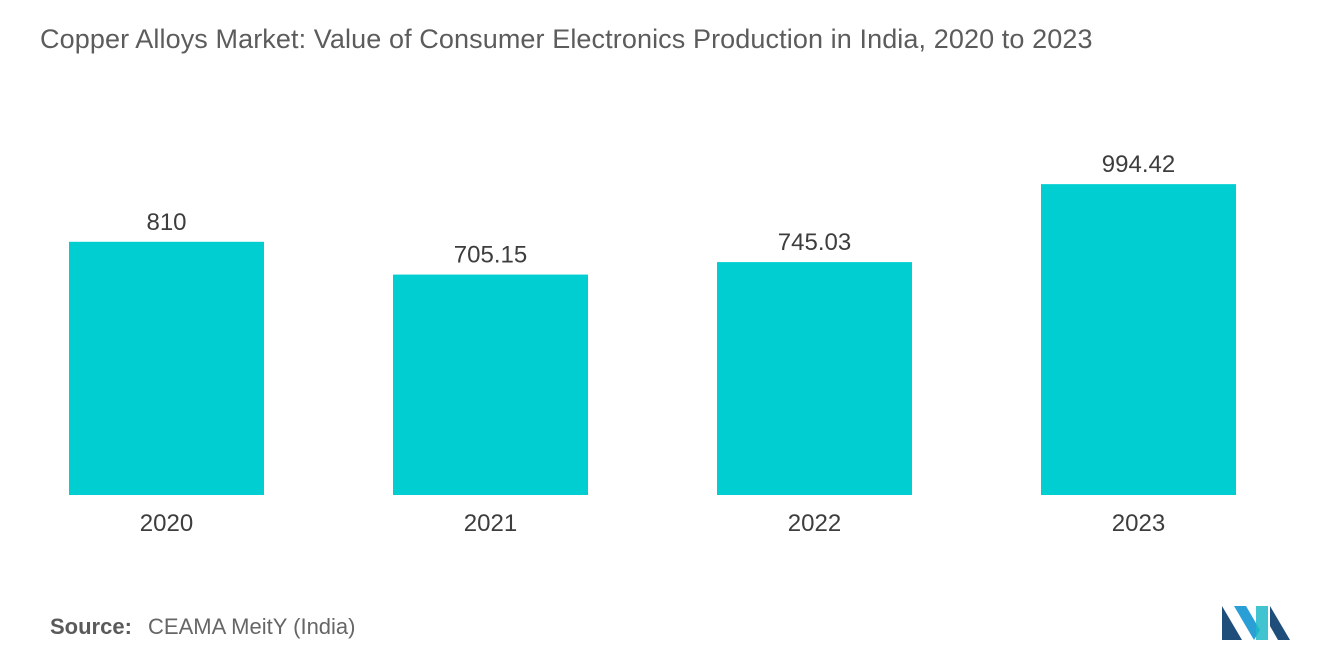  I want to click on x-tick-label-2021: 2021, so click(490, 523).